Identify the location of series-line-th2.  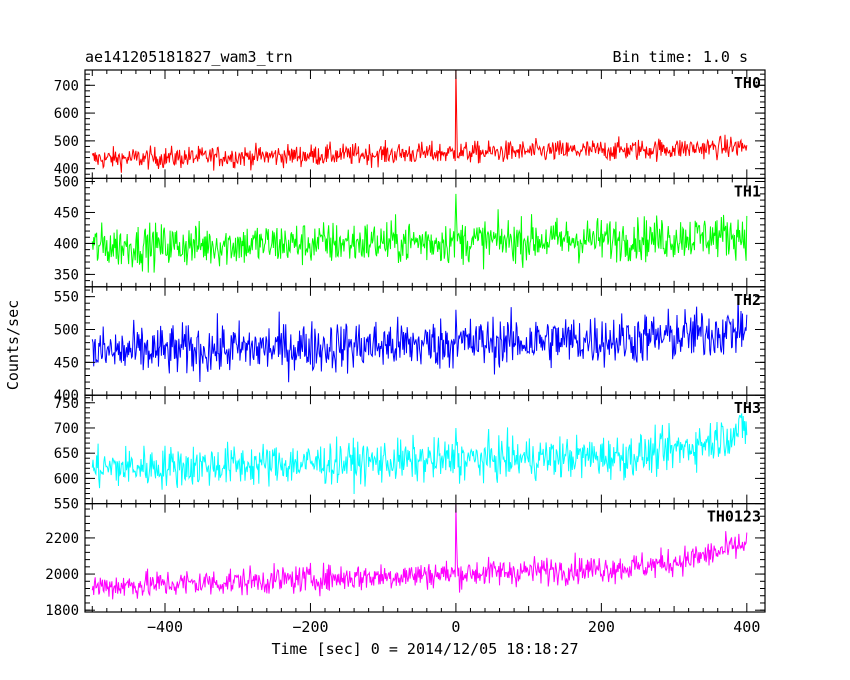
(419, 339).